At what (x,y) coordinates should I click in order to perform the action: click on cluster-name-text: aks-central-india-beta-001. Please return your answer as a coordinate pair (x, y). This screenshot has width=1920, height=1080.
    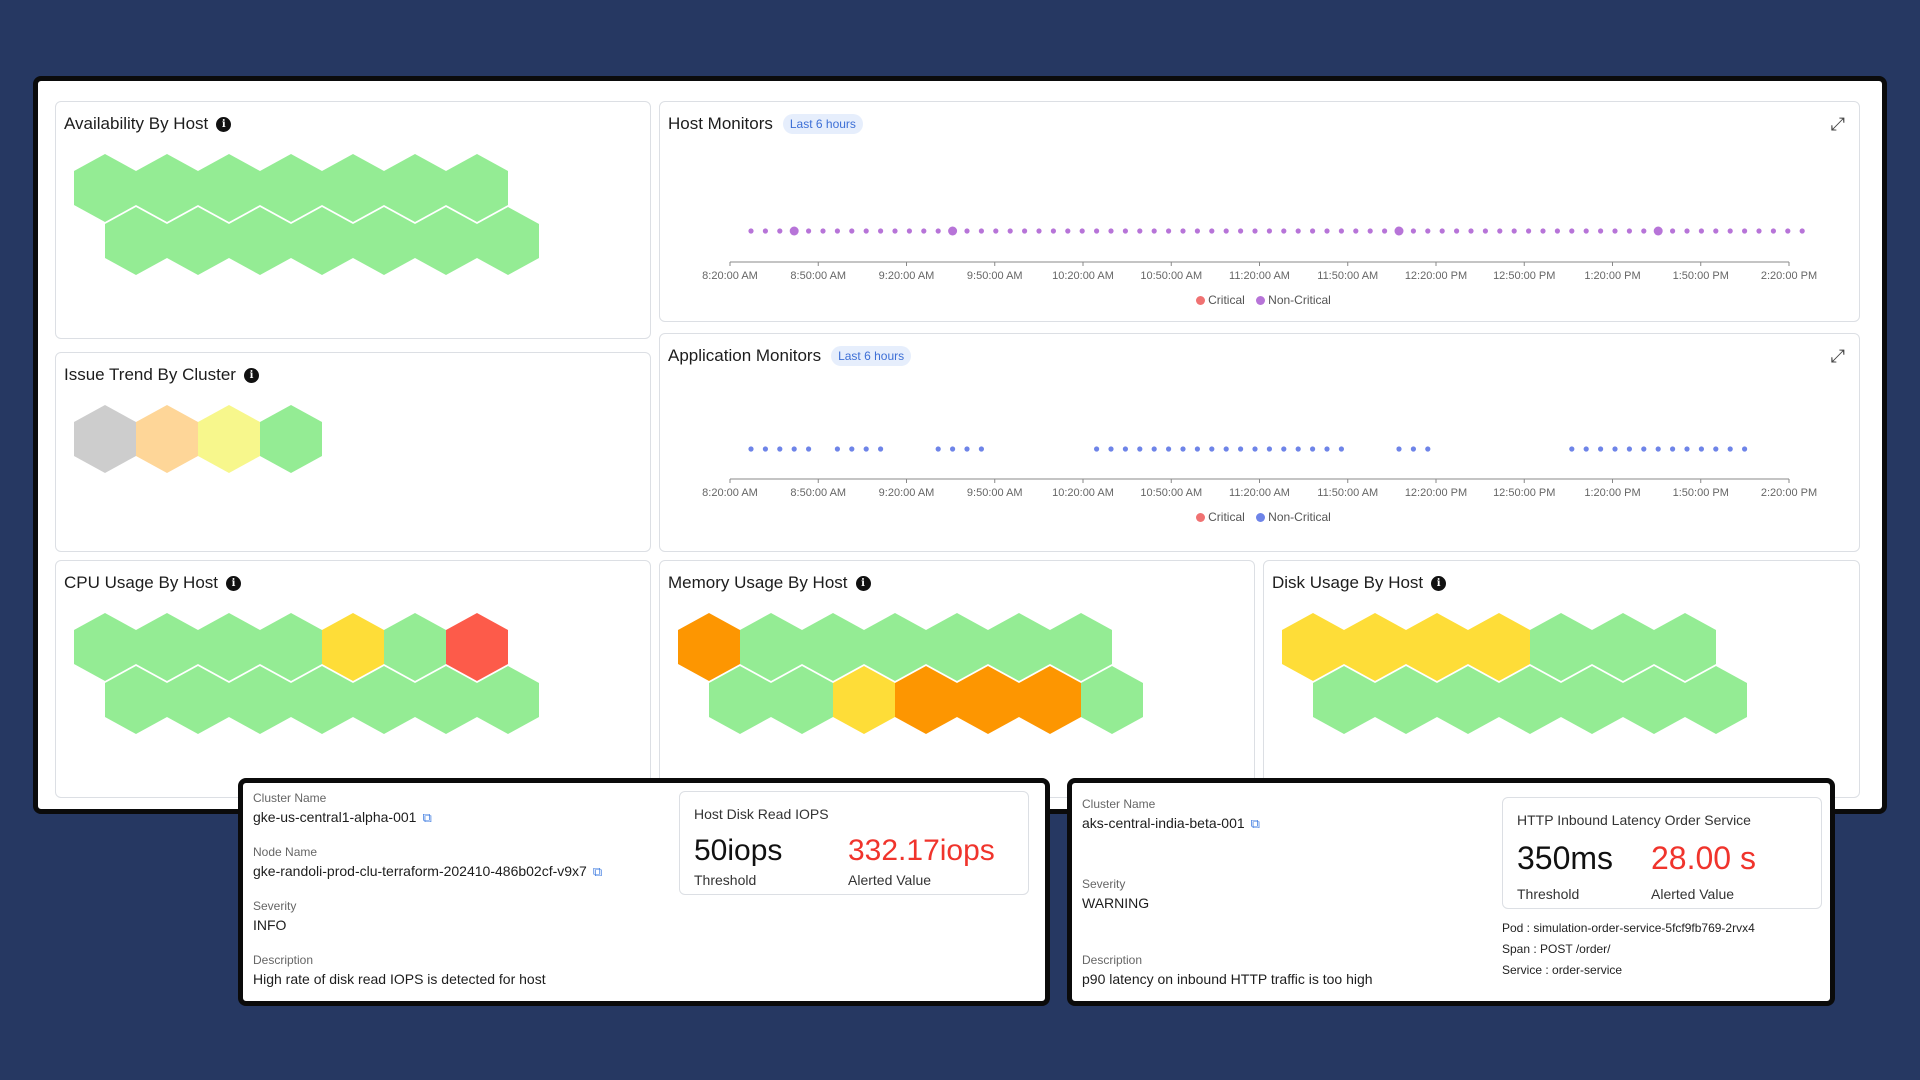
    Looking at the image, I should click on (1163, 823).